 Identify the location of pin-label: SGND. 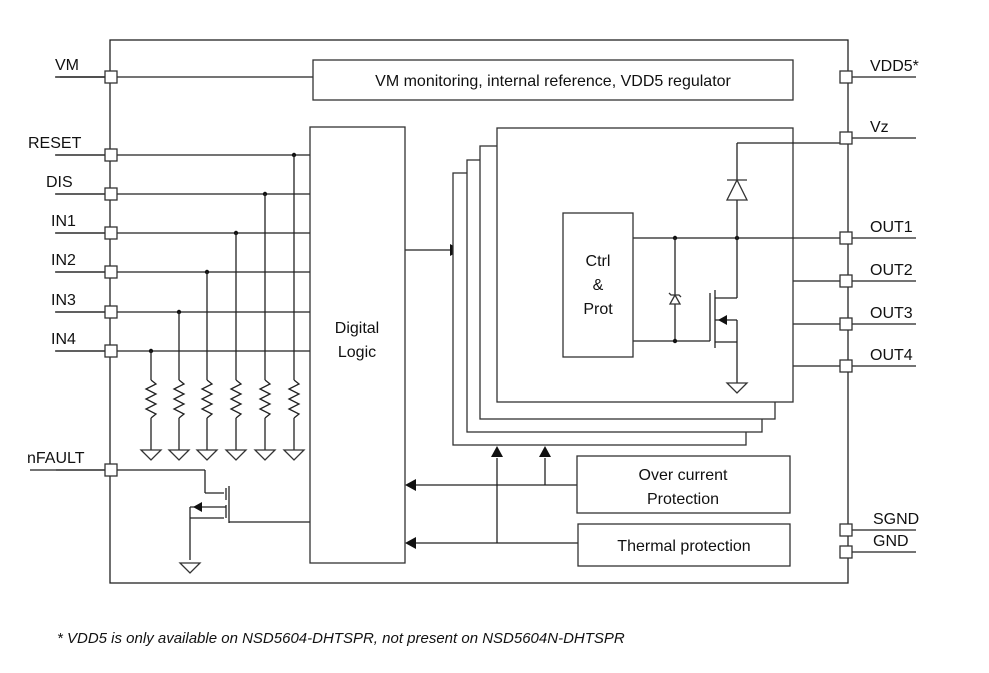
(896, 519).